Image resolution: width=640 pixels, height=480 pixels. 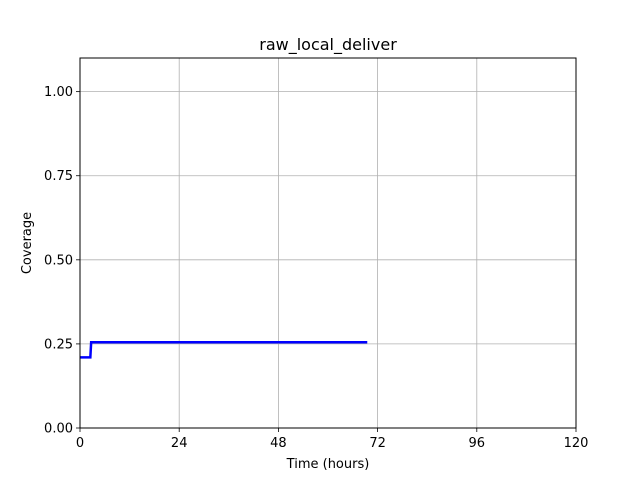 What do you see at coordinates (58, 92) in the screenshot?
I see `y-tick-label: 1.00` at bounding box center [58, 92].